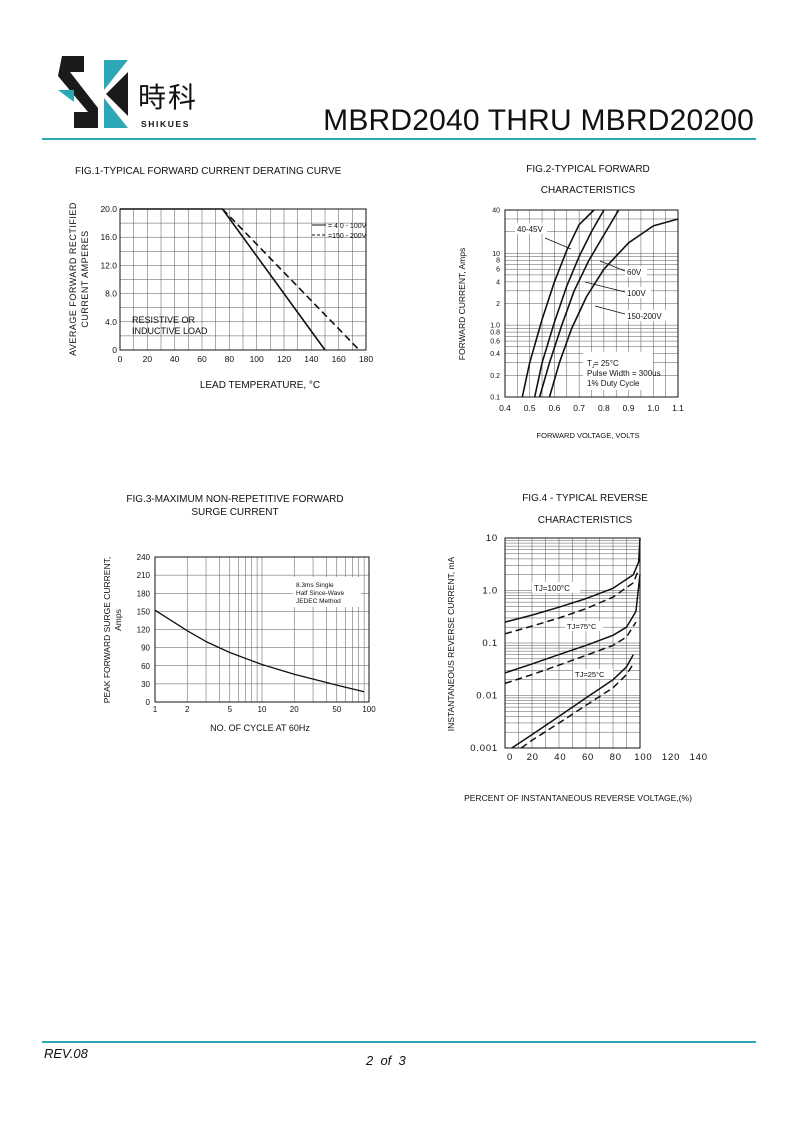 This screenshot has width=800, height=1132. I want to click on fig3-x-tick-label: 20, so click(294, 709).